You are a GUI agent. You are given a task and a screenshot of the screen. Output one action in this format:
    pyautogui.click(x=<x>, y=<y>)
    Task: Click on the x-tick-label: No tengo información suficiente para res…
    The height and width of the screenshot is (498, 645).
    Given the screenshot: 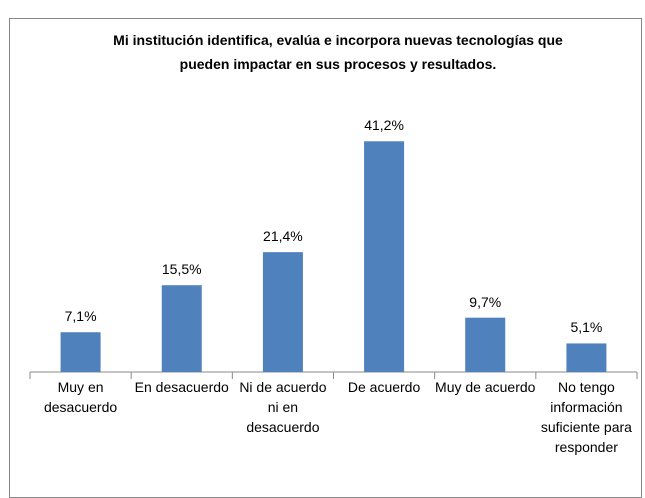 What is the action you would take?
    pyautogui.click(x=586, y=417)
    